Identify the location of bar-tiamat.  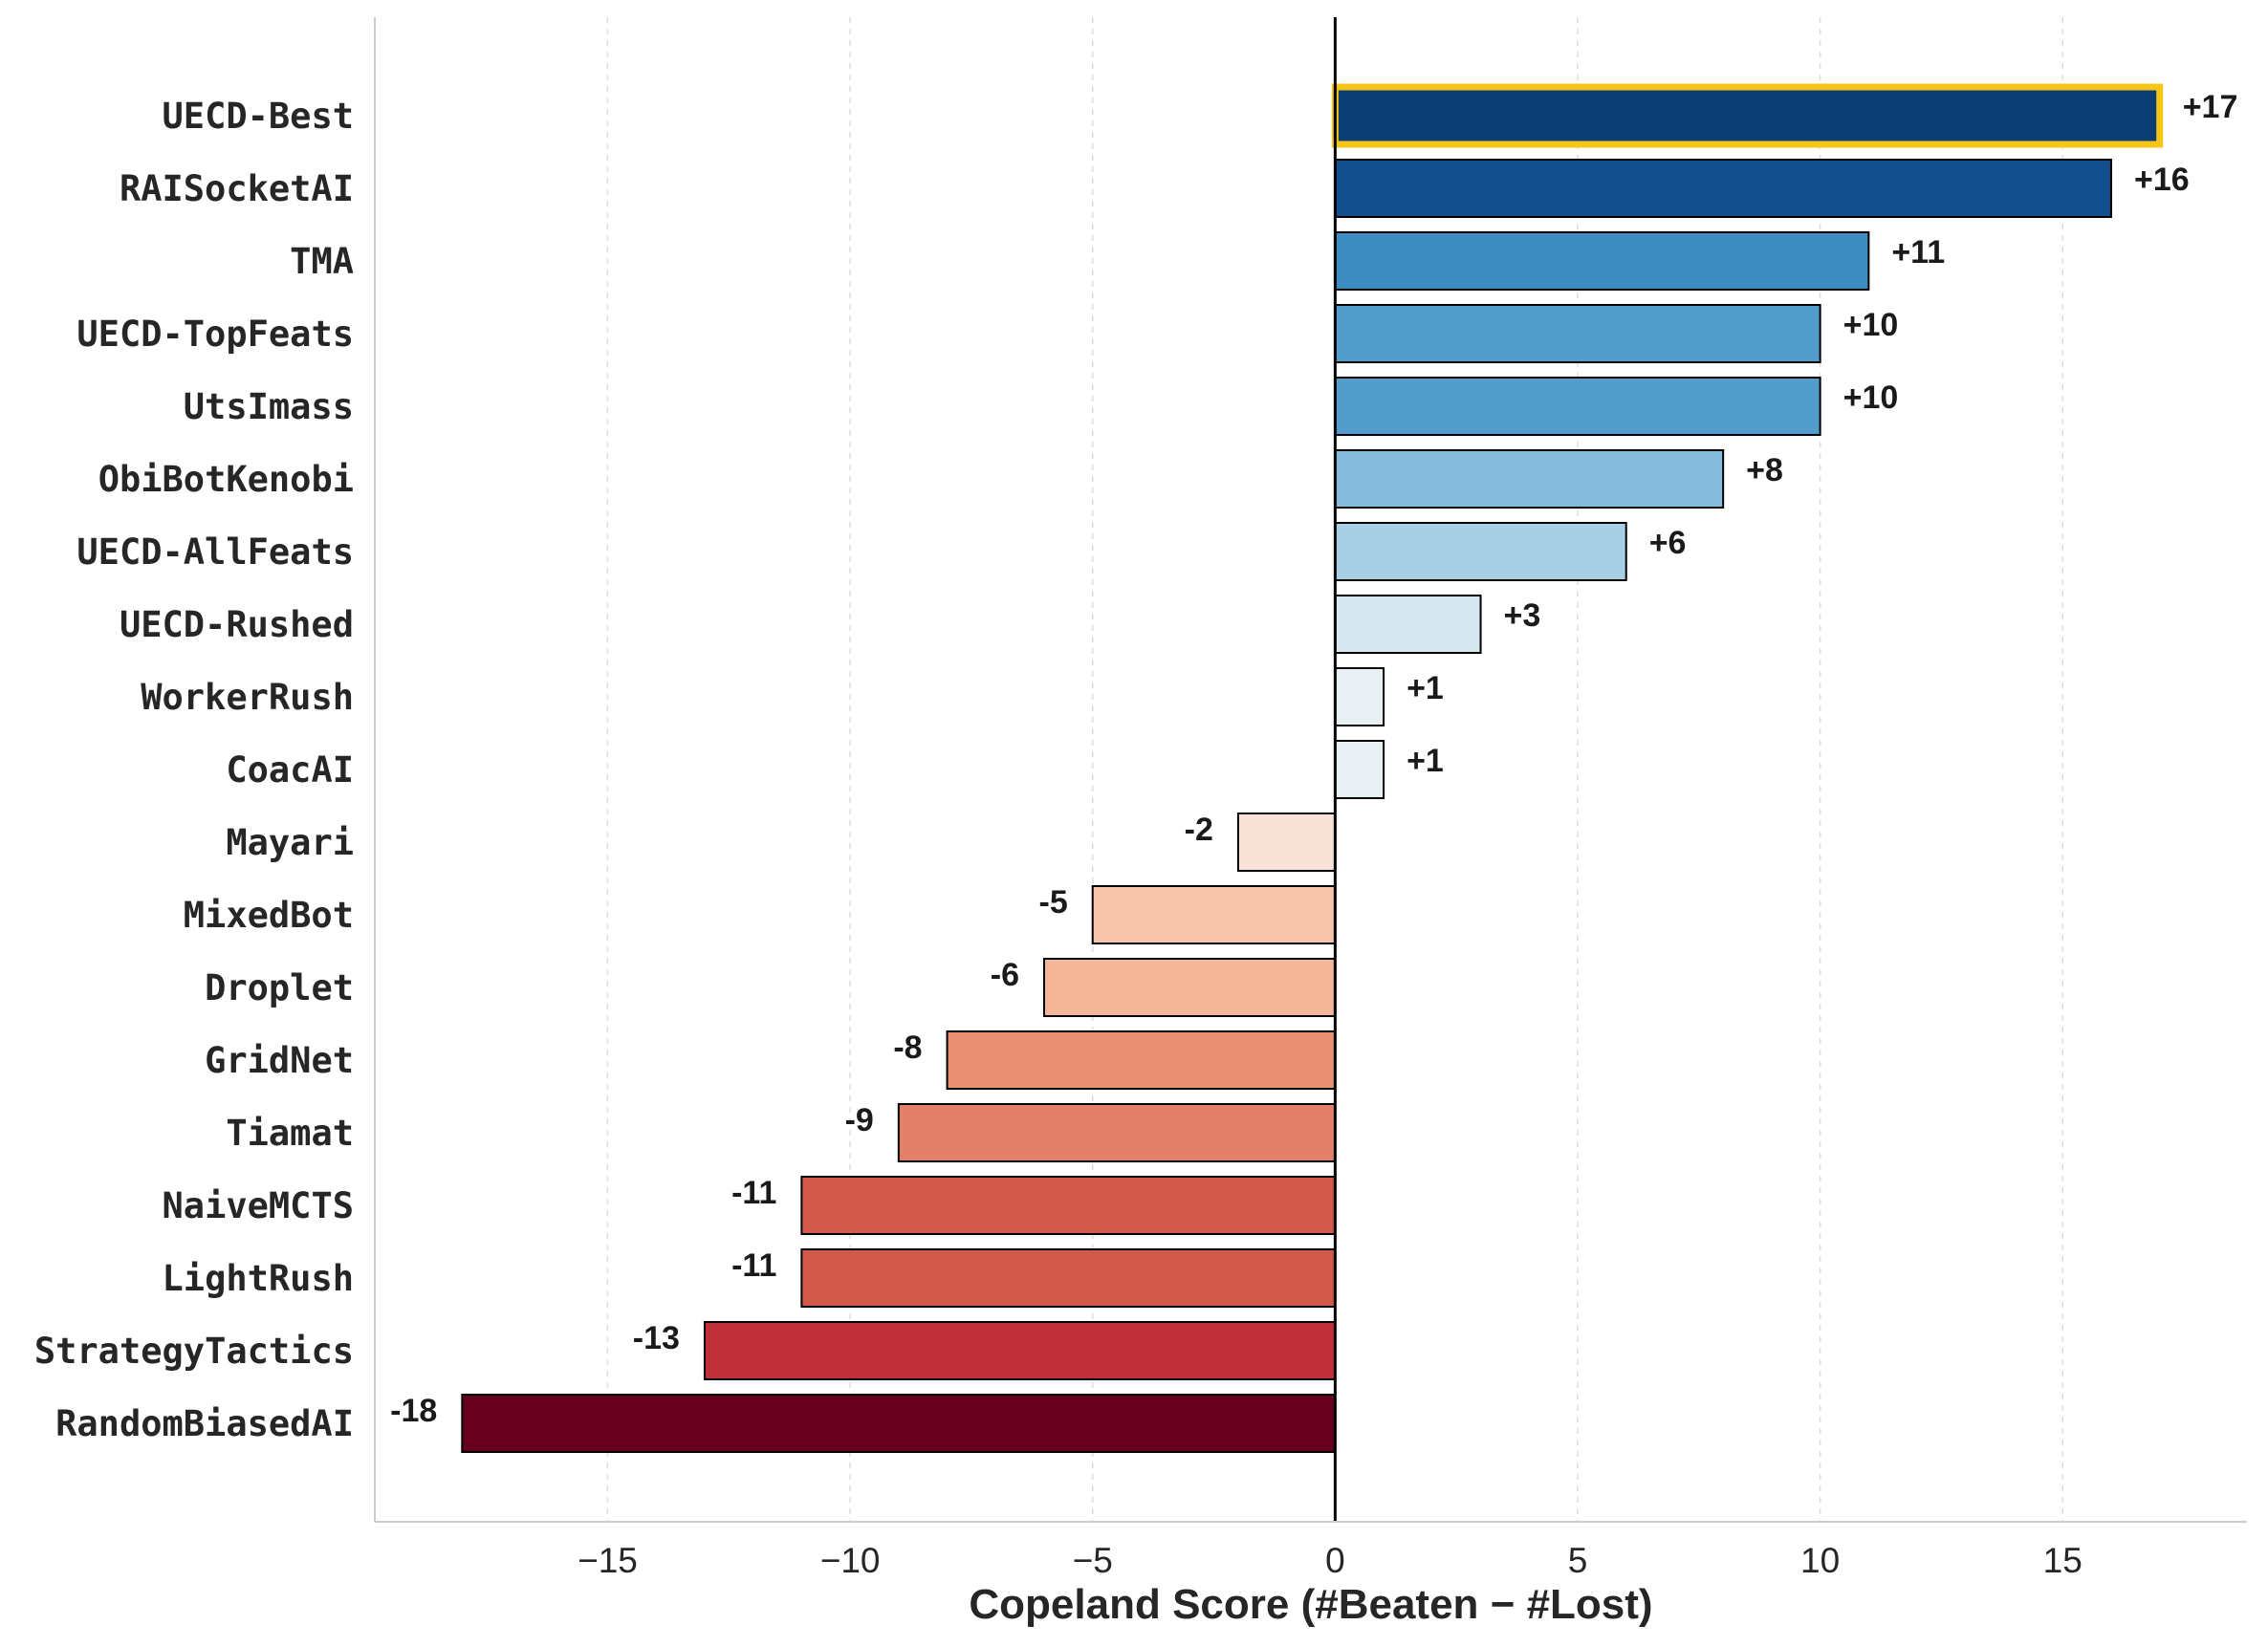
(1117, 1132).